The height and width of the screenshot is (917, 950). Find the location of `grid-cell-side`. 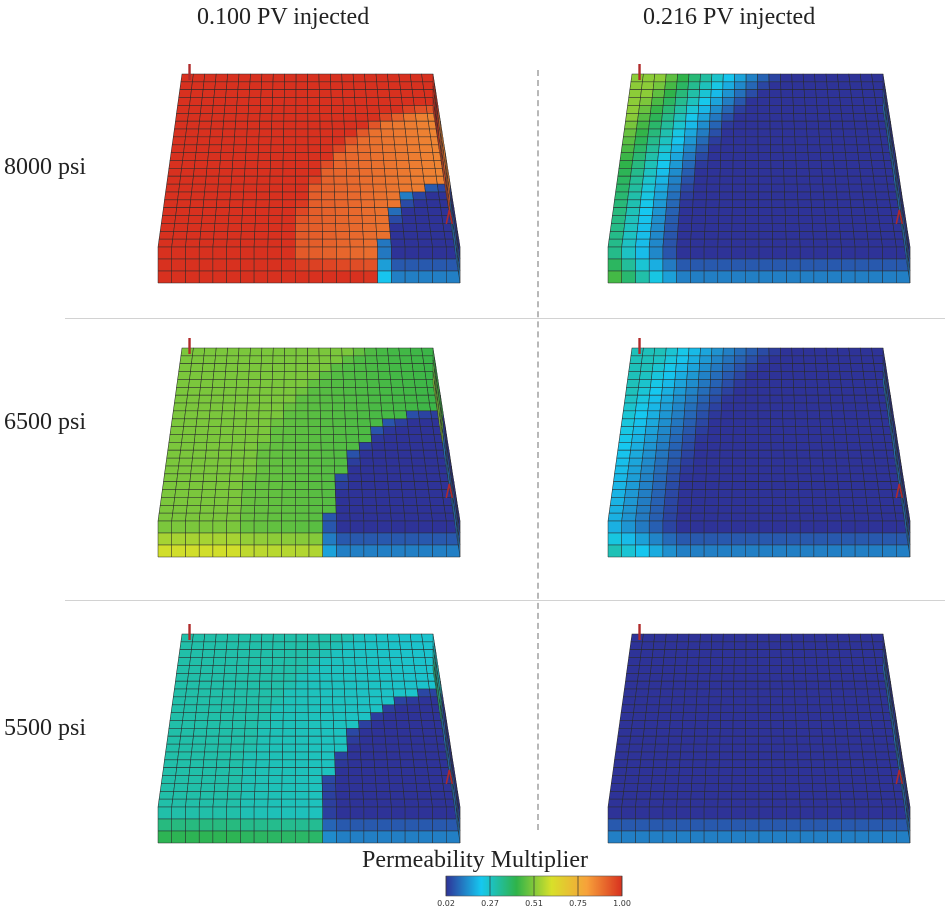

grid-cell-side is located at coordinates (459, 273).